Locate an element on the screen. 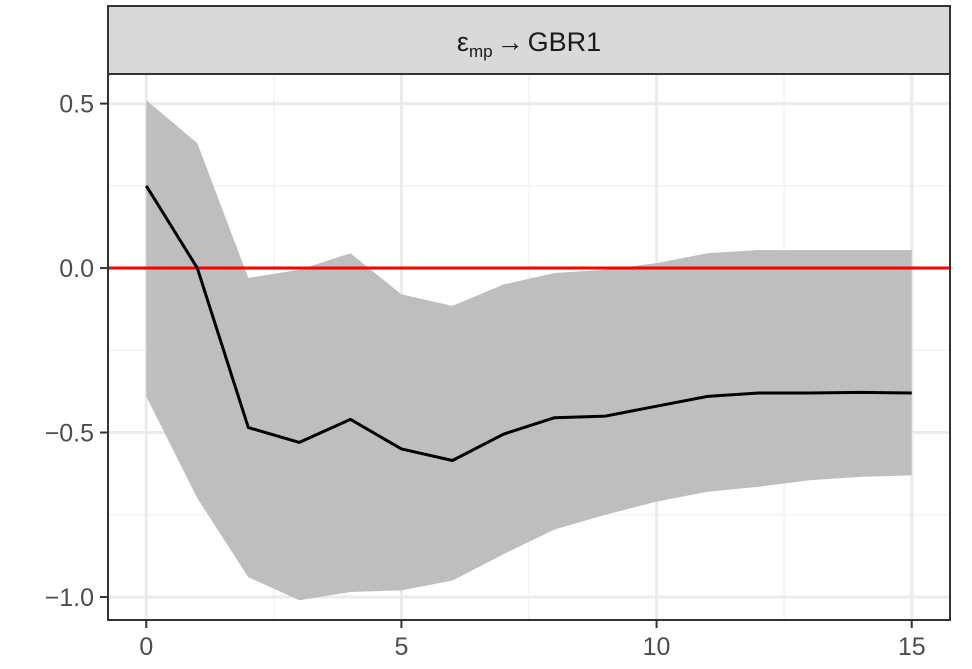 This screenshot has width=972, height=669. x-tick-label: 5 is located at coordinates (401, 647).